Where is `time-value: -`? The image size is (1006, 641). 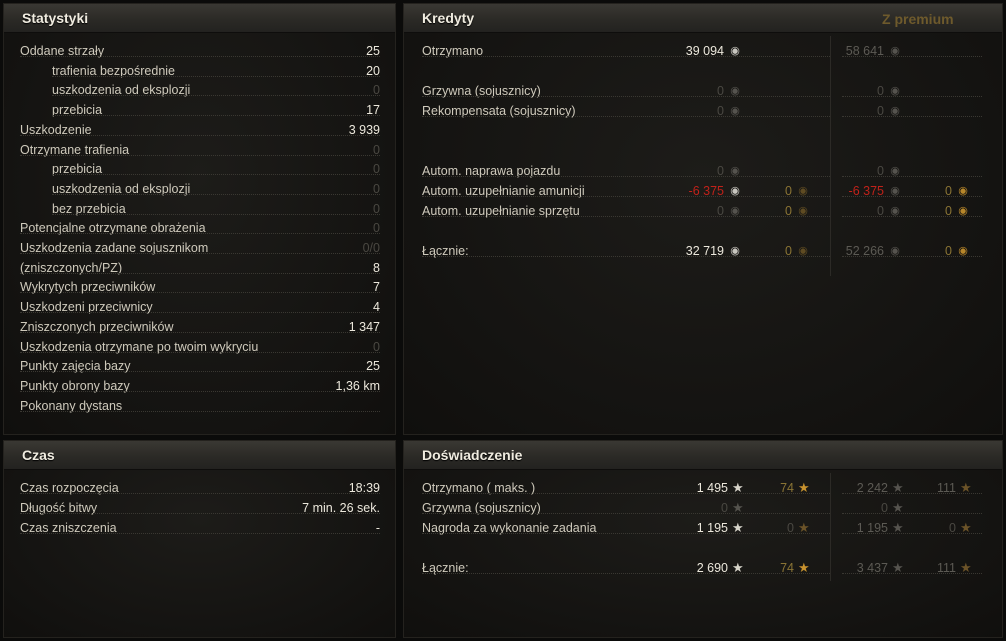
time-value: - is located at coordinates (377, 528).